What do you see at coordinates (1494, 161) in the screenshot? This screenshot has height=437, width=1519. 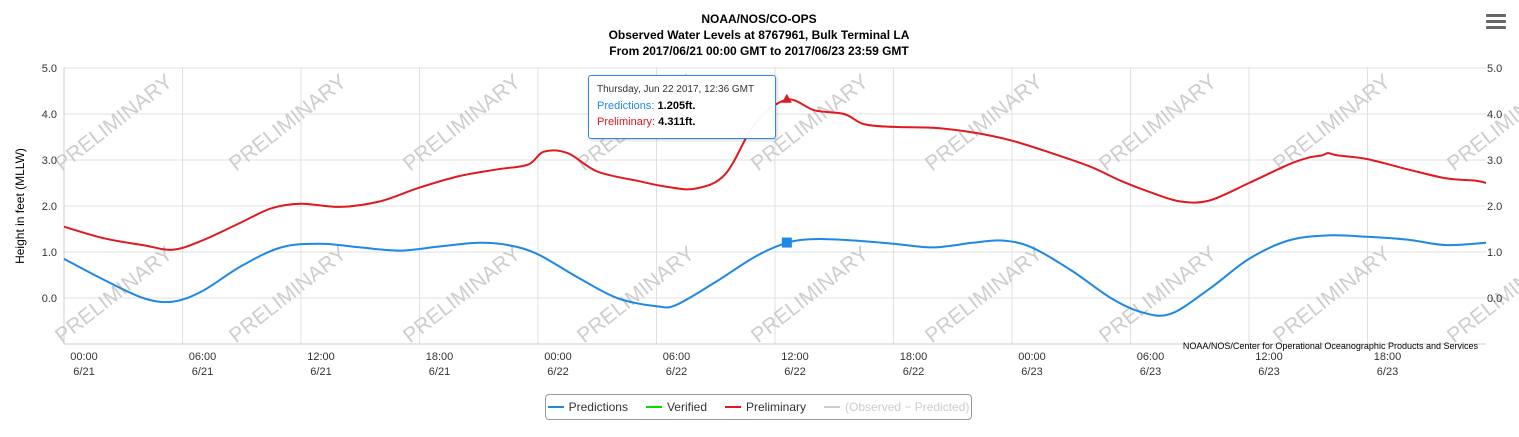 I see `y-tick-label-right: 3.0` at bounding box center [1494, 161].